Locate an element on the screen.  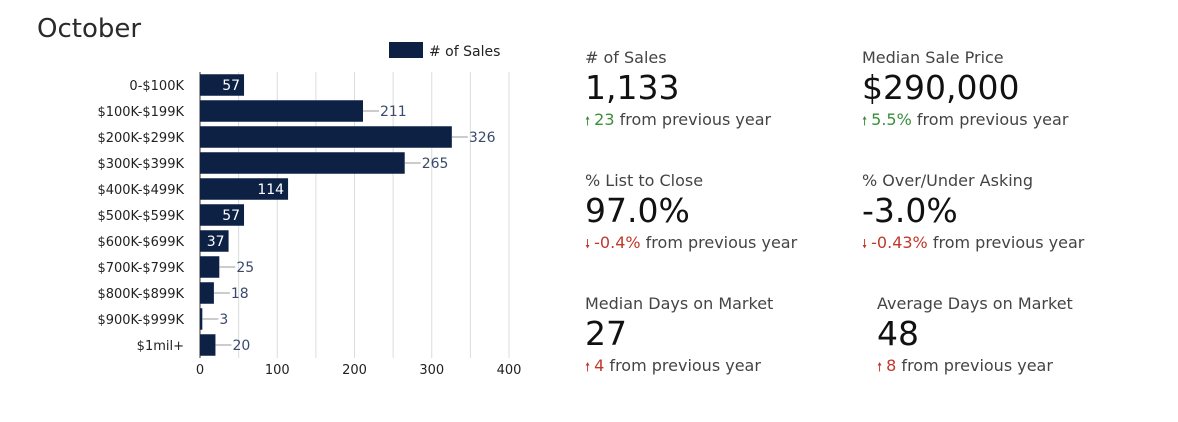
stat-change: 🠗 -0.4% from previous year is located at coordinates (691, 244).